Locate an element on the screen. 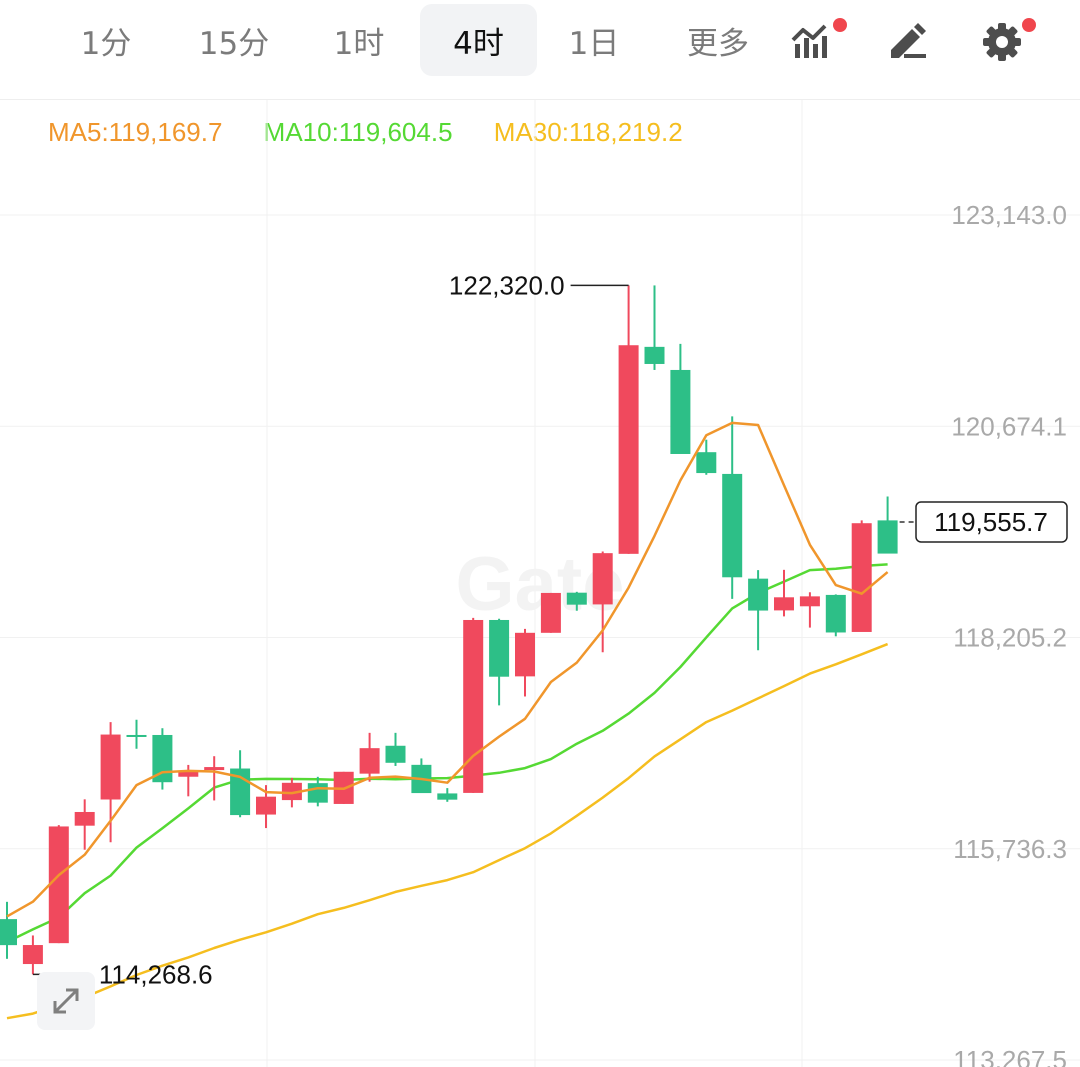 This screenshot has height=1067, width=1080. tab-4hour: 4时 is located at coordinates (478, 40).